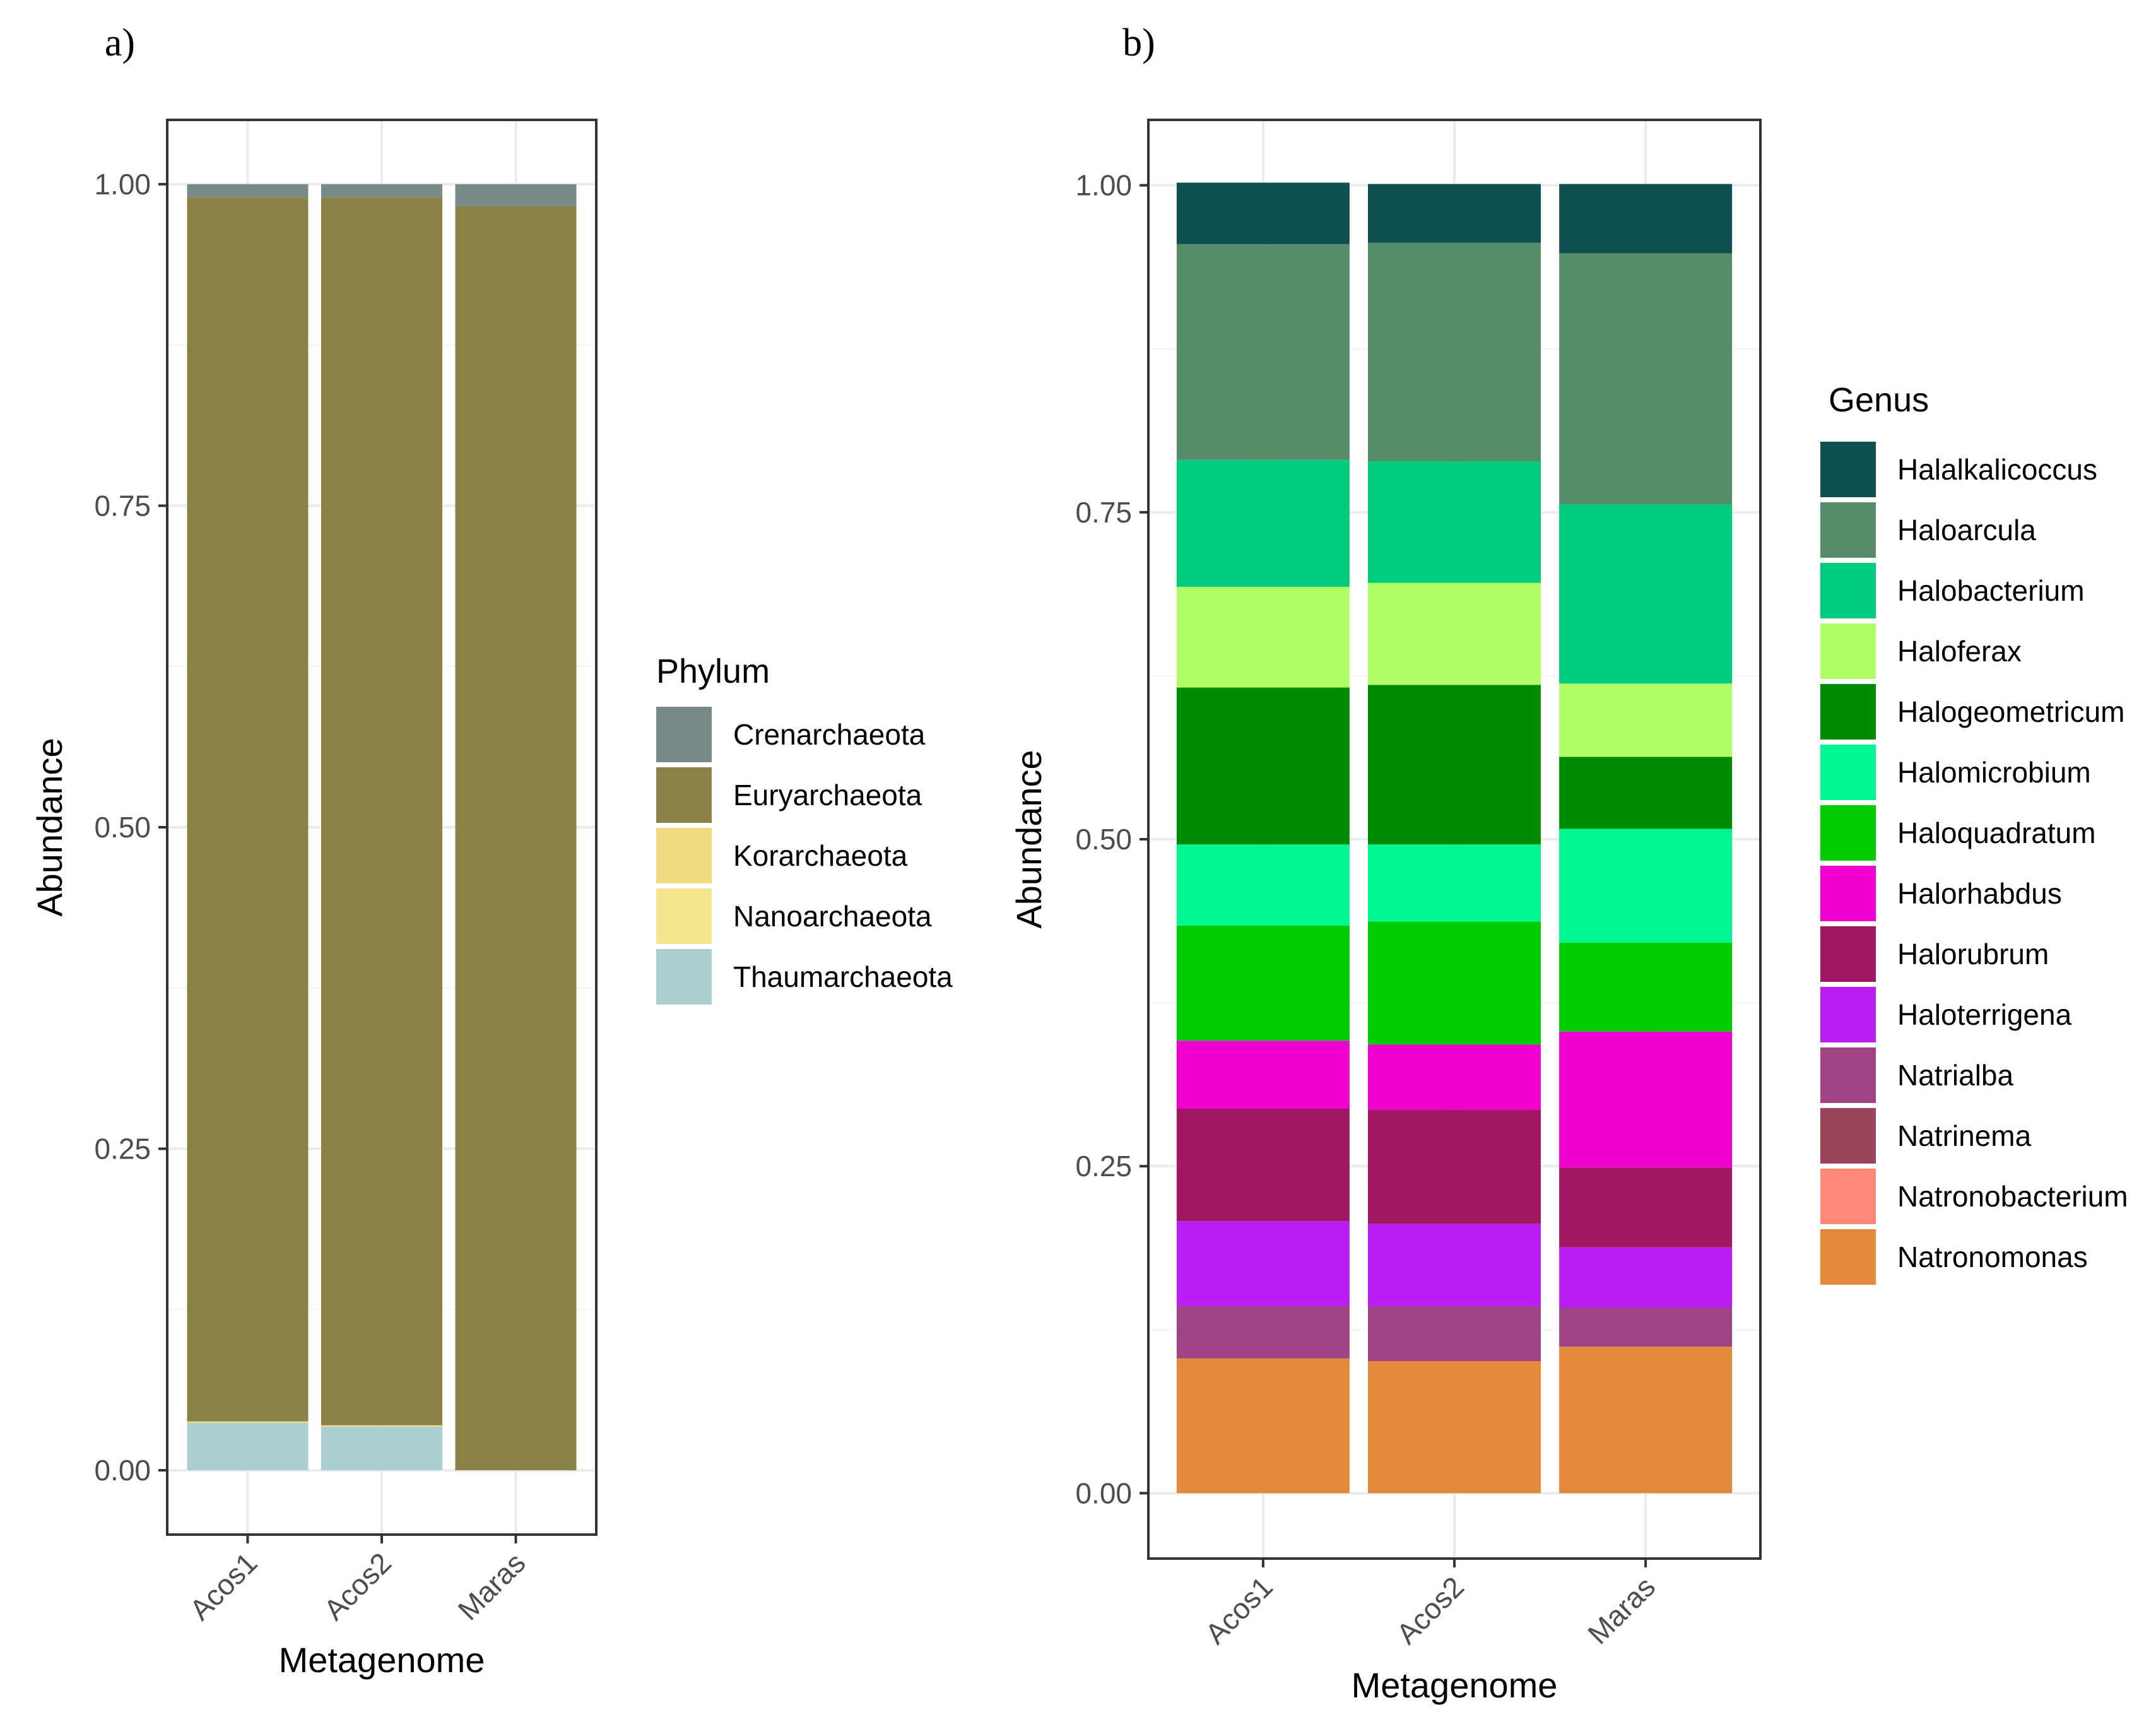 The image size is (2156, 1722). Describe the element at coordinates (1646, 886) in the screenshot. I see `bar-segment-halomicrobium-maras` at that location.